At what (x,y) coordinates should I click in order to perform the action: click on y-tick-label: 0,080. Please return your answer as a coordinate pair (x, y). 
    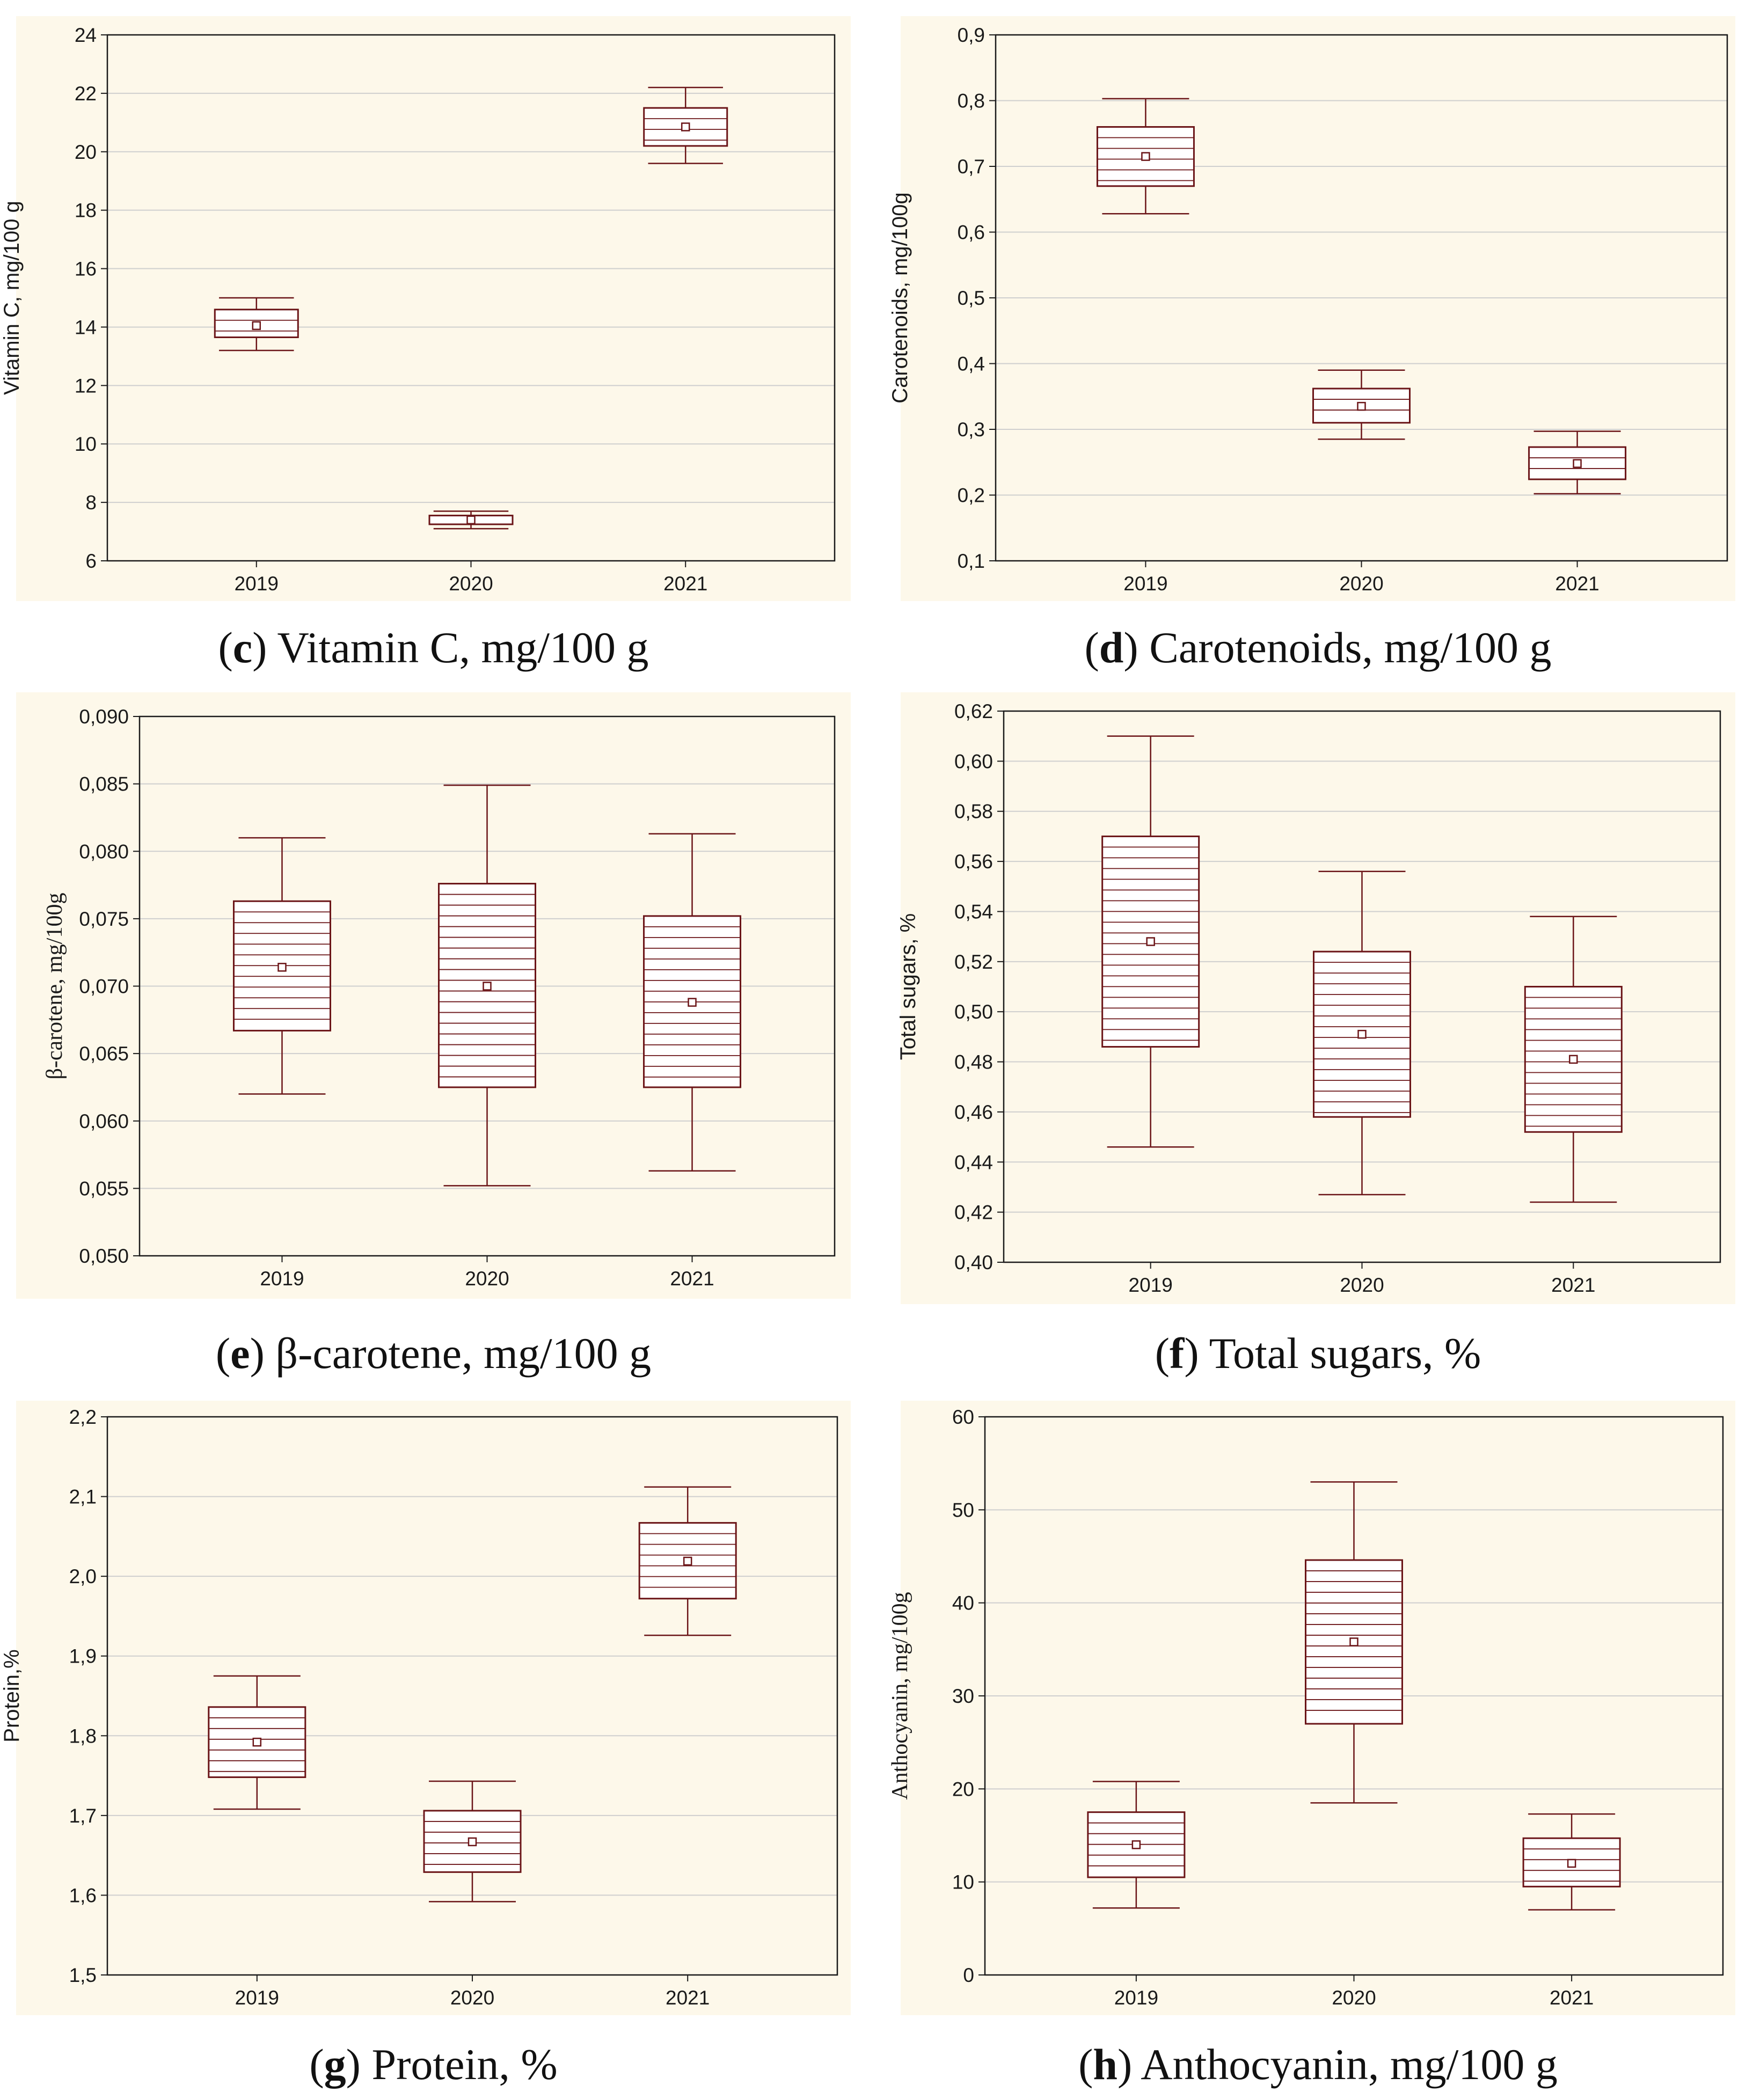
    Looking at the image, I should click on (104, 851).